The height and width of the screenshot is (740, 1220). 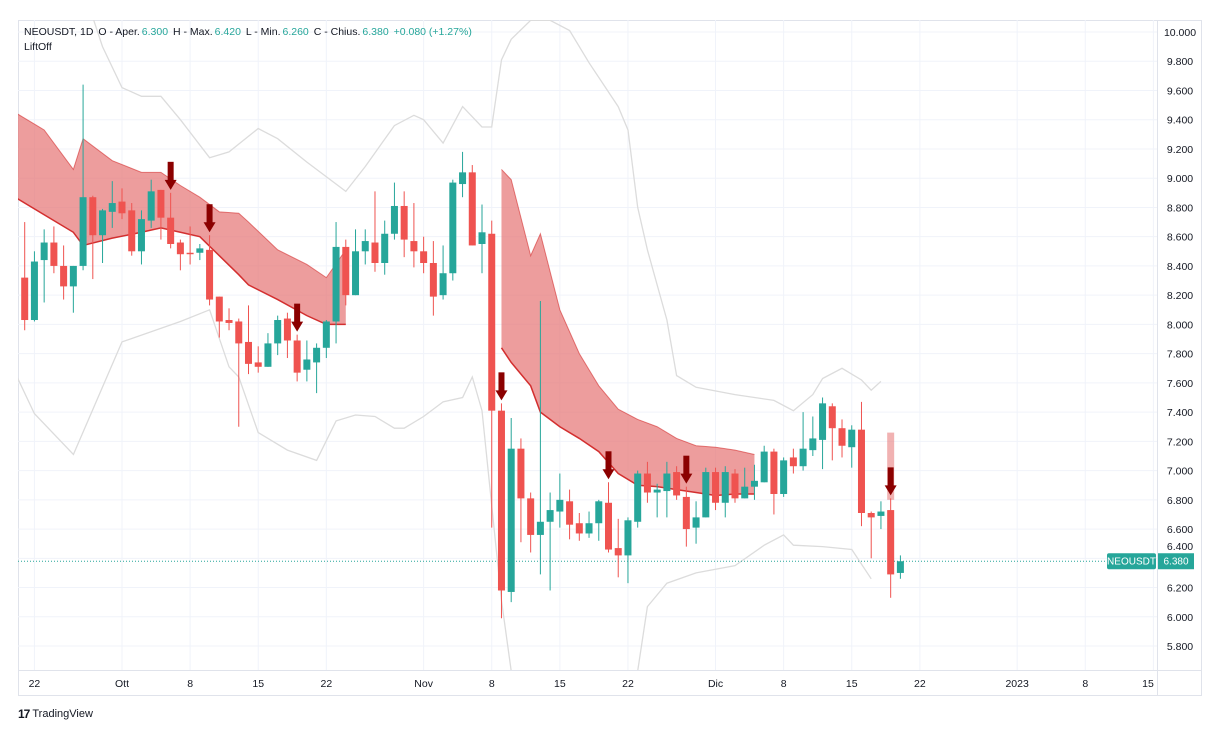 What do you see at coordinates (628, 684) in the screenshot?
I see `x-tick-label: 22` at bounding box center [628, 684].